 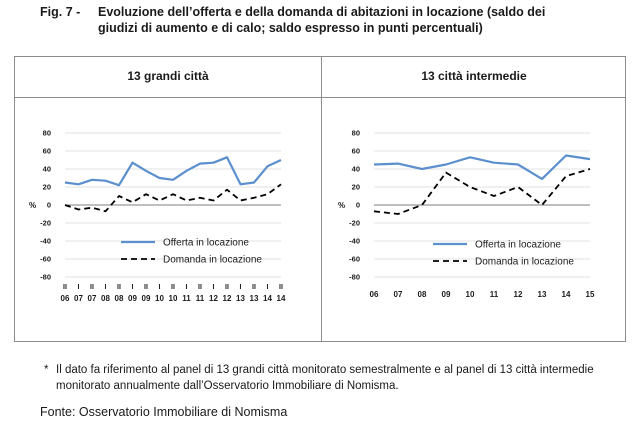 I want to click on x-tick-label: 15, so click(x=590, y=294).